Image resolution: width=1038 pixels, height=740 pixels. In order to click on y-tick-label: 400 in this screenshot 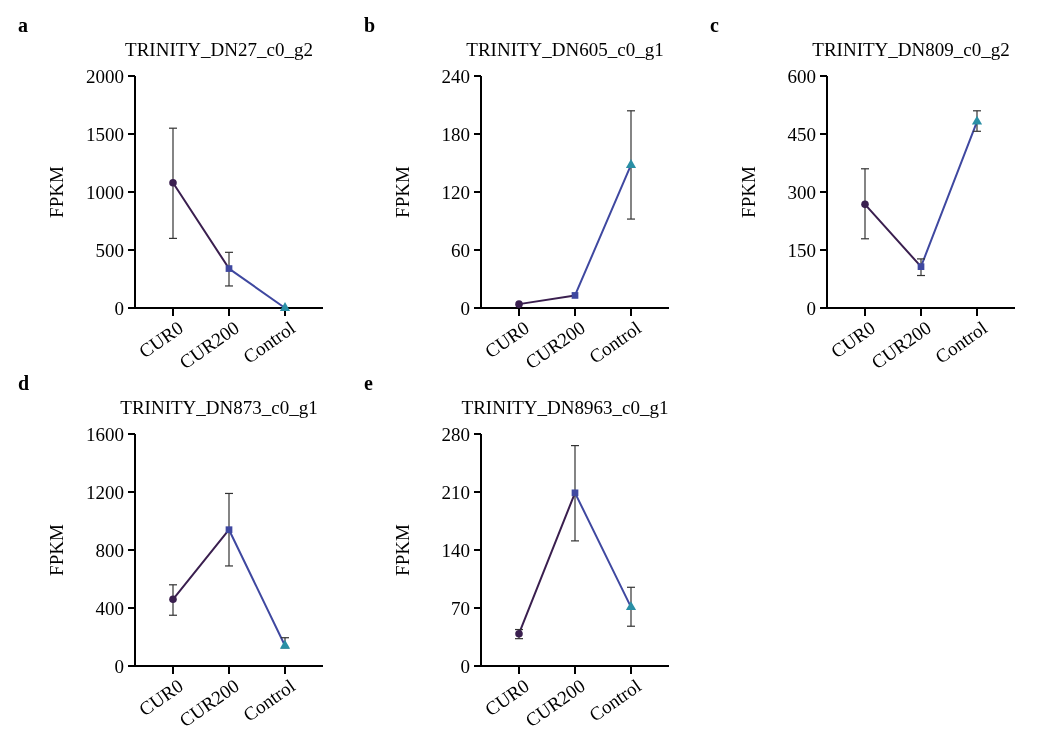, I will do `click(109, 608)`.